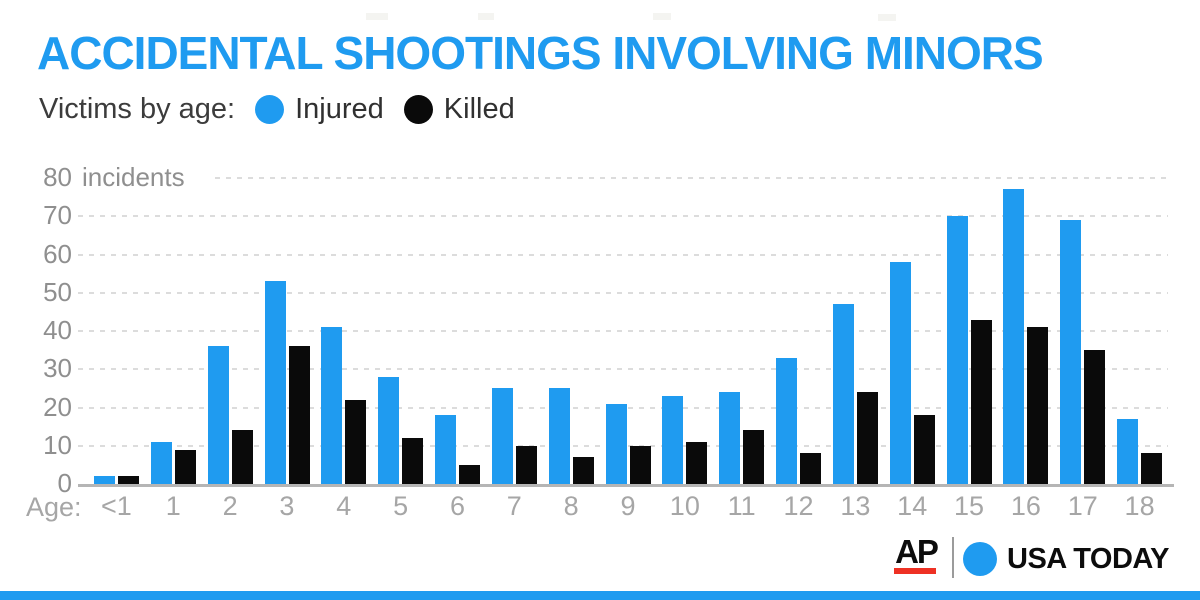 Image resolution: width=1200 pixels, height=600 pixels. Describe the element at coordinates (344, 506) in the screenshot. I see `x-tick-label-4: 4` at that location.